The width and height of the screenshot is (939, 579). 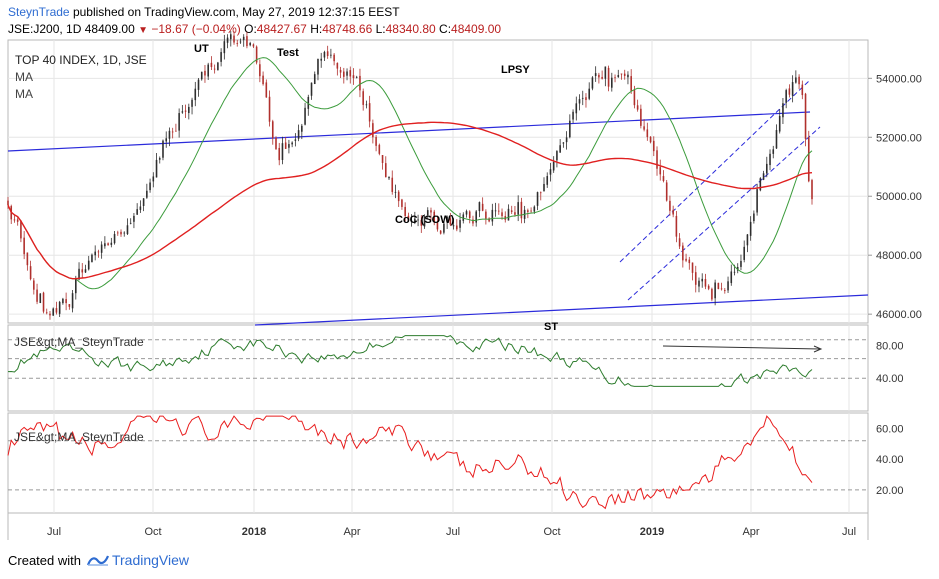 I want to click on osc1-line, so click(x=410, y=361).